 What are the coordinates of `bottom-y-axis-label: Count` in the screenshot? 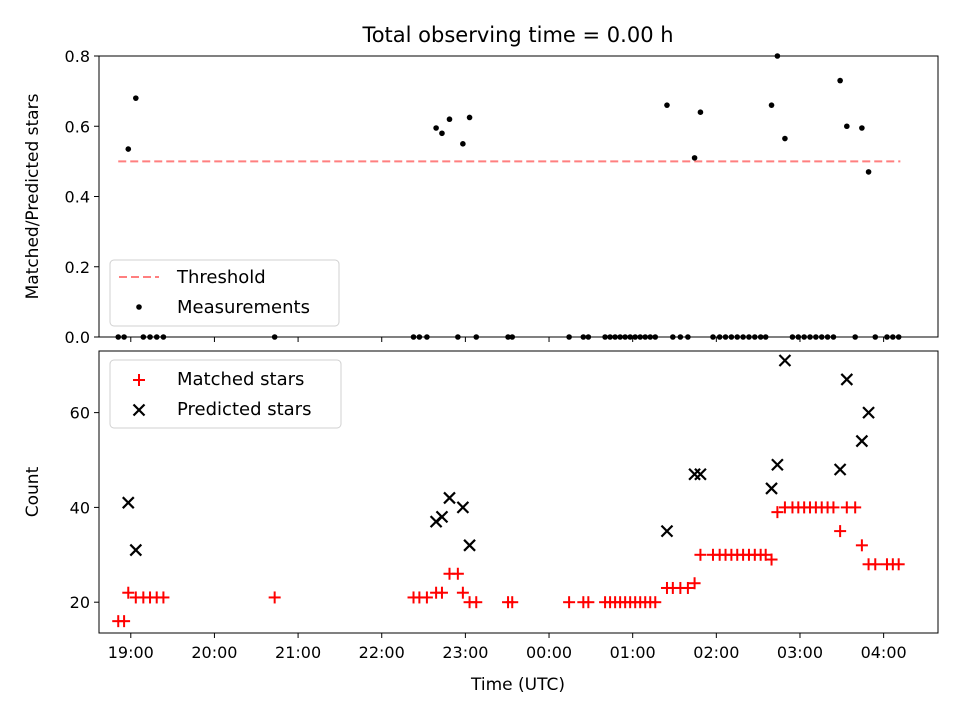 It's located at (33, 491).